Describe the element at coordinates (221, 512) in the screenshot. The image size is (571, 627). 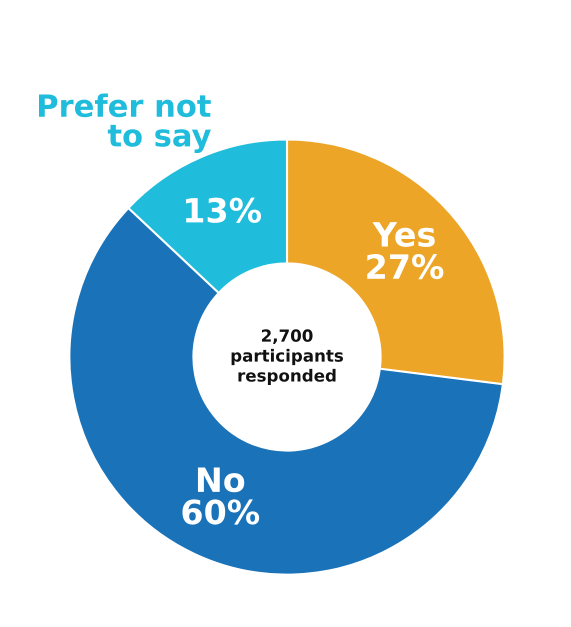
I see `data-label: 60%` at that location.